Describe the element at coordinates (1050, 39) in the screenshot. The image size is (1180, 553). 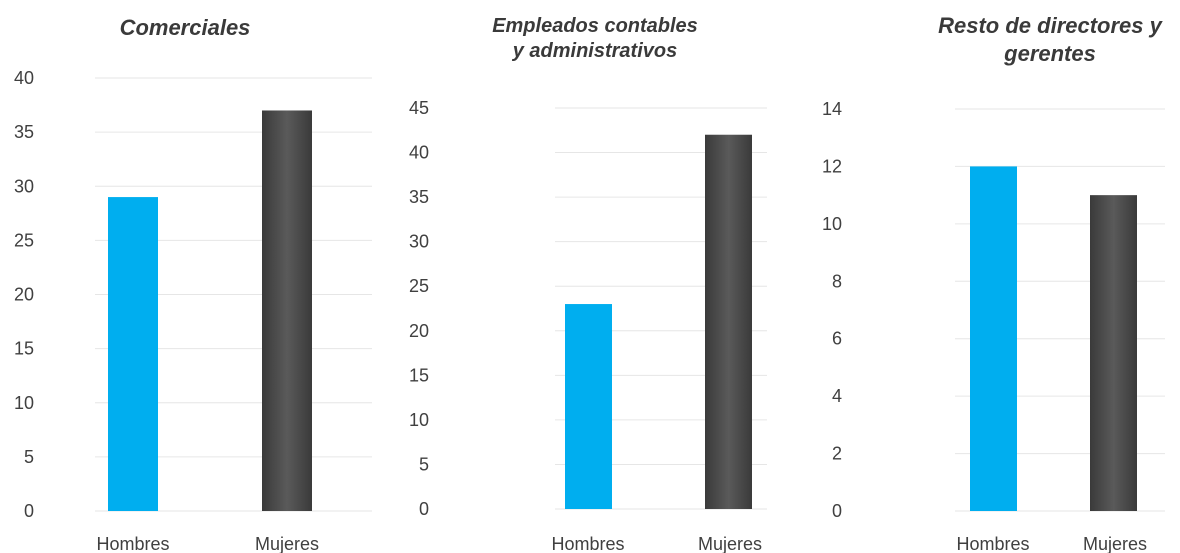
I see `chart-title: Resto de directores y gerentes` at that location.